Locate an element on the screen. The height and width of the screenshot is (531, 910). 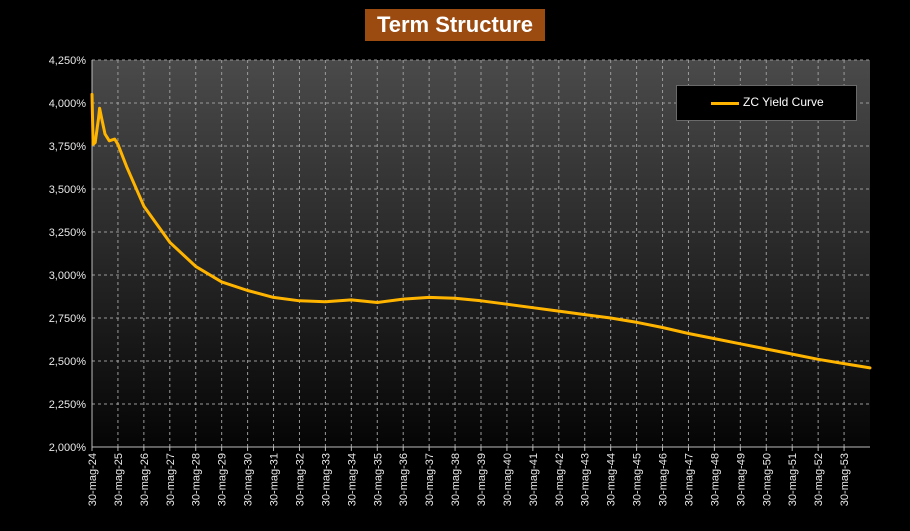
x-tick-label: 30-mag-53 is located at coordinates (845, 479).